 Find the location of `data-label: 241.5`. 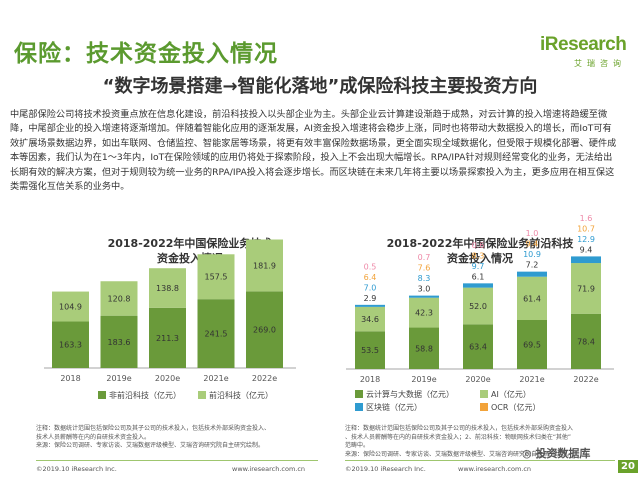

data-label: 241.5 is located at coordinates (216, 334).